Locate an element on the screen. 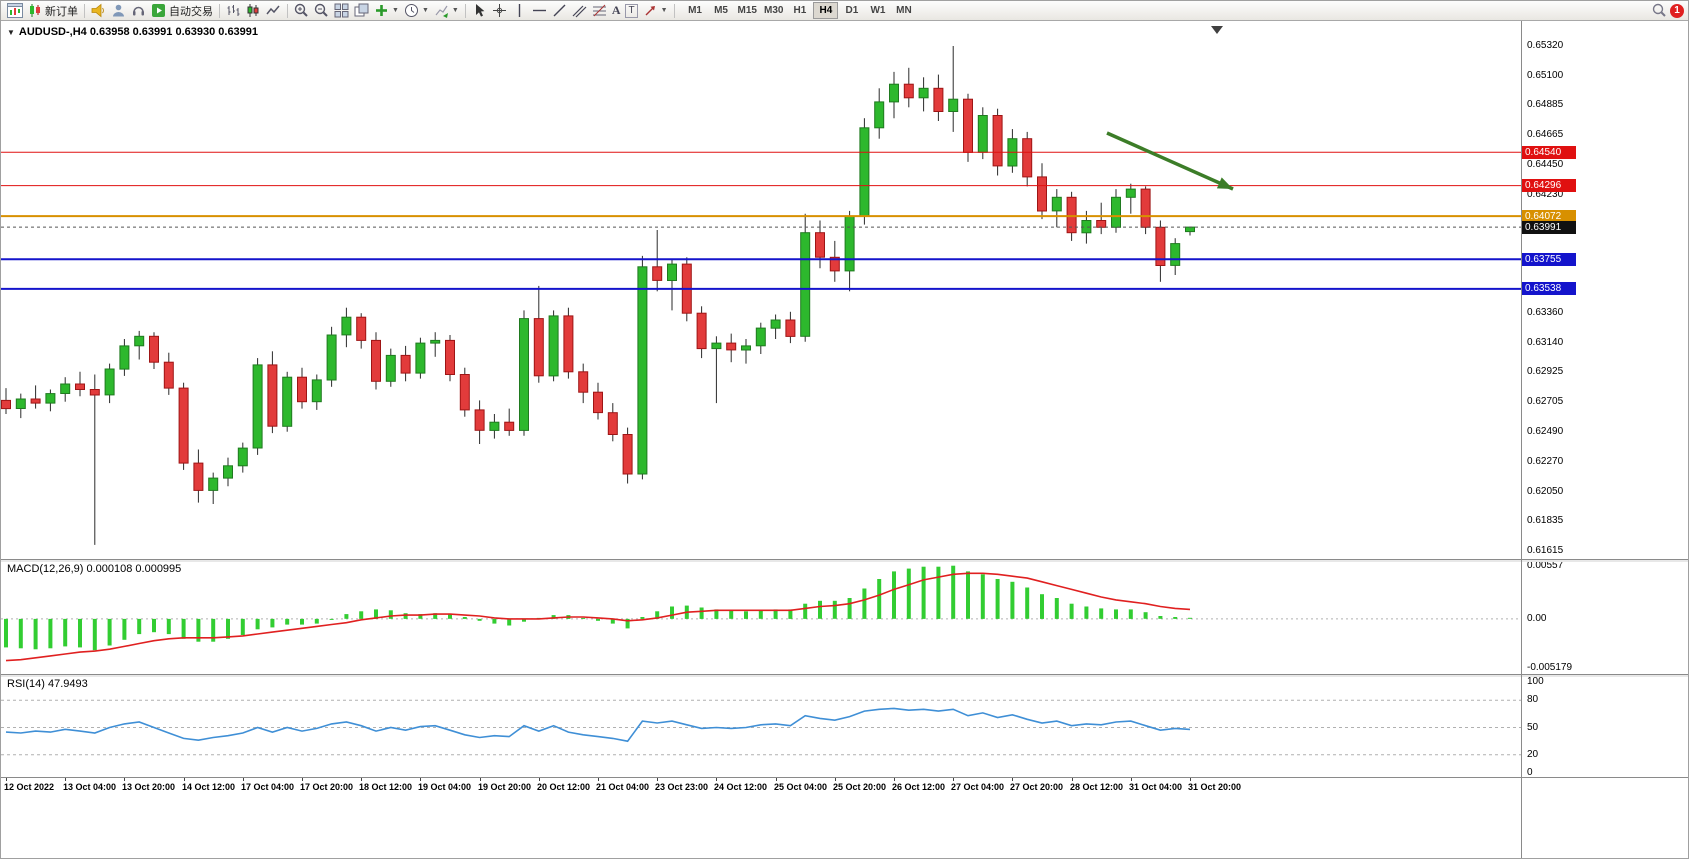 This screenshot has height=859, width=1689. time-label: 21 Oct 04:00 is located at coordinates (623, 787).